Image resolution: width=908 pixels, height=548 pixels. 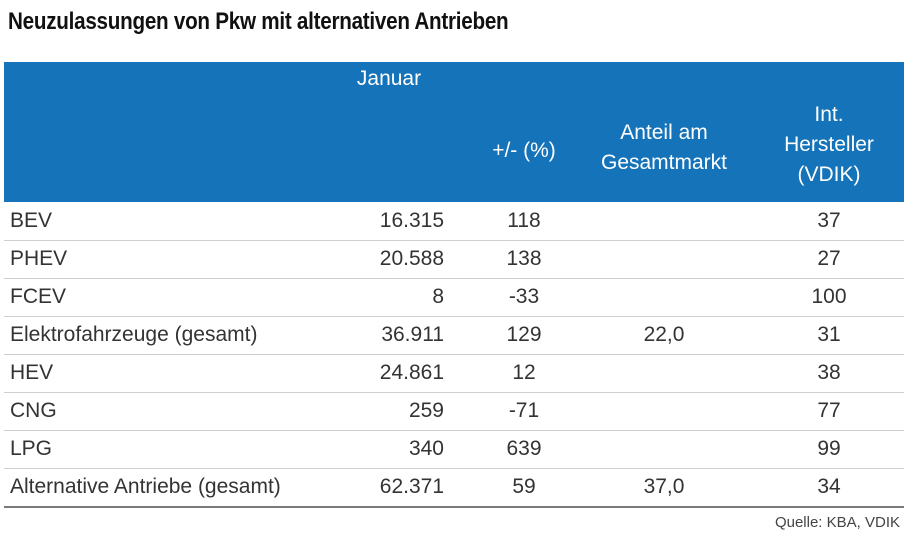 I want to click on cell-januar: 259, so click(x=426, y=410).